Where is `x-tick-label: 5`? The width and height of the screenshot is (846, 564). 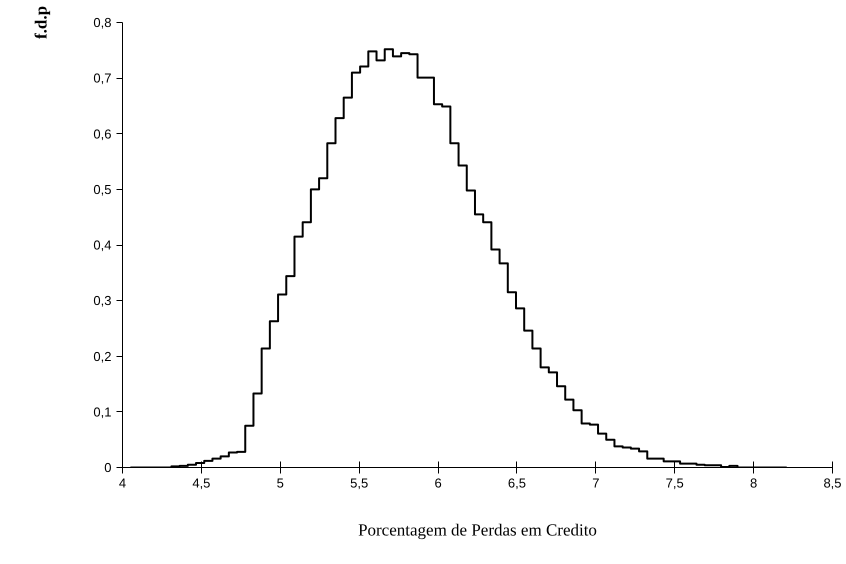
x-tick-label: 5 is located at coordinates (280, 483).